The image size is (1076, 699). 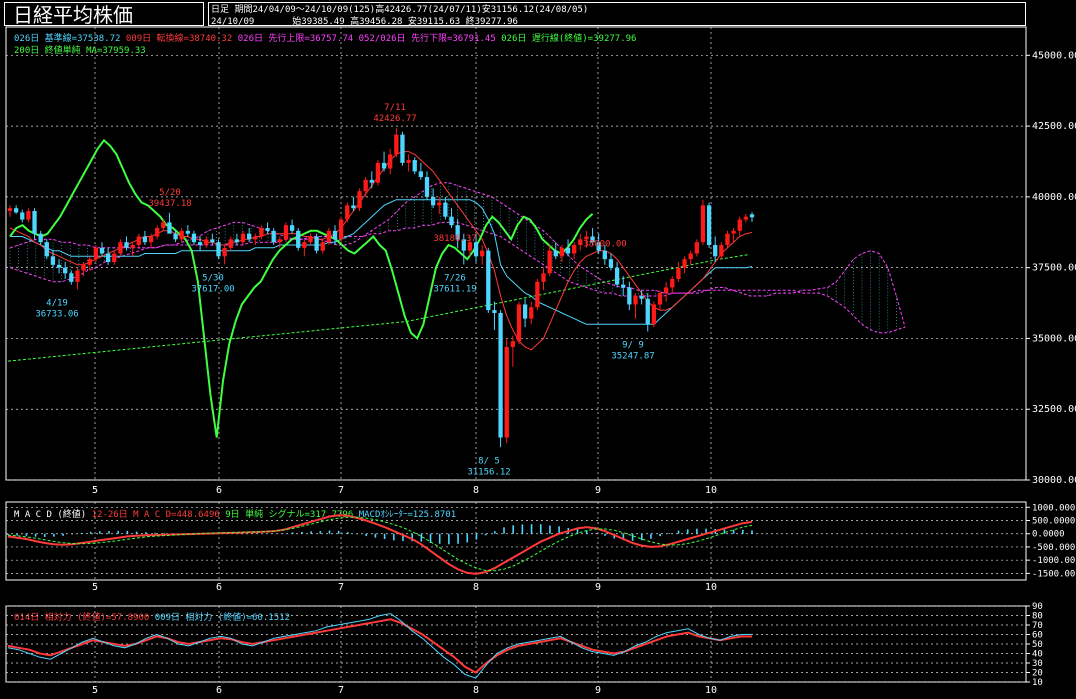 I want to click on y-tick-label: 32500.00, so click(x=1054, y=409).